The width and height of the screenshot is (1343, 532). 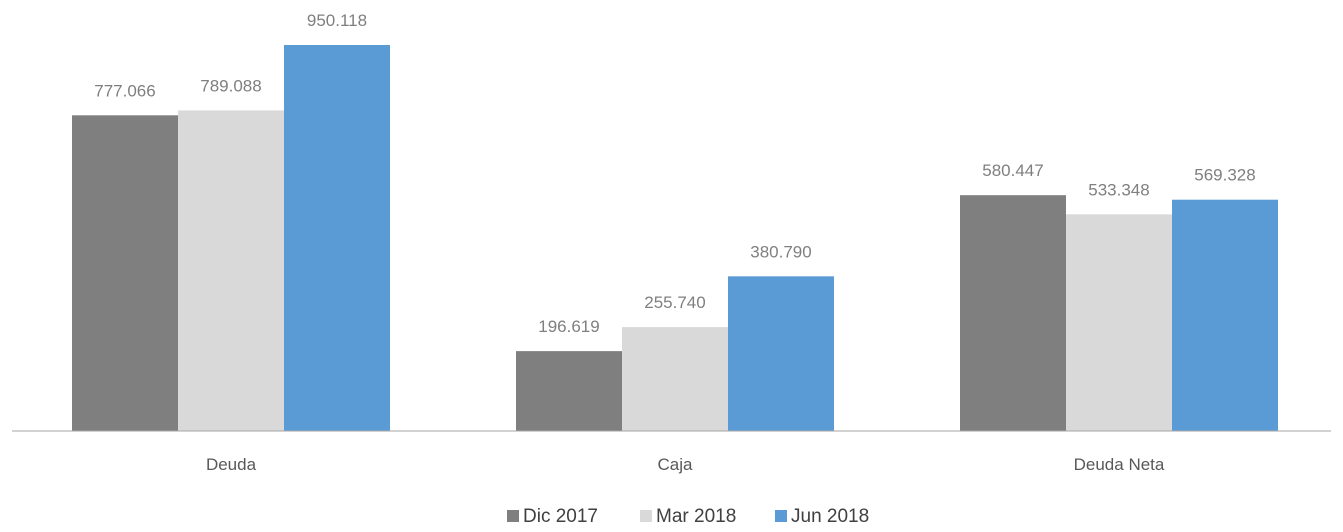 I want to click on legend: Dic 2017 Mar 2018 Jun 2018, so click(x=688, y=516).